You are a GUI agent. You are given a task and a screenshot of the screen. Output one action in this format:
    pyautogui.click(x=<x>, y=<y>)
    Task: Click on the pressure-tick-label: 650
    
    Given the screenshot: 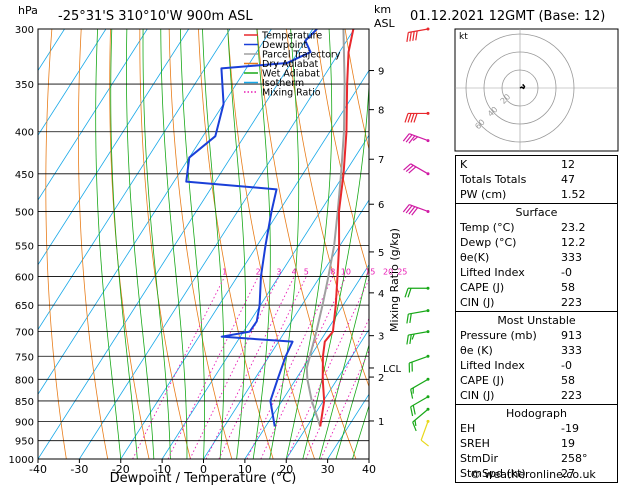 What is the action you would take?
    pyautogui.click(x=24, y=306)
    